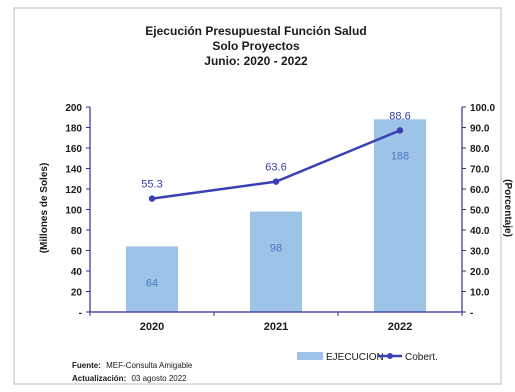  Describe the element at coordinates (480, 231) in the screenshot. I see `y2-tick-label: 40.0` at that location.